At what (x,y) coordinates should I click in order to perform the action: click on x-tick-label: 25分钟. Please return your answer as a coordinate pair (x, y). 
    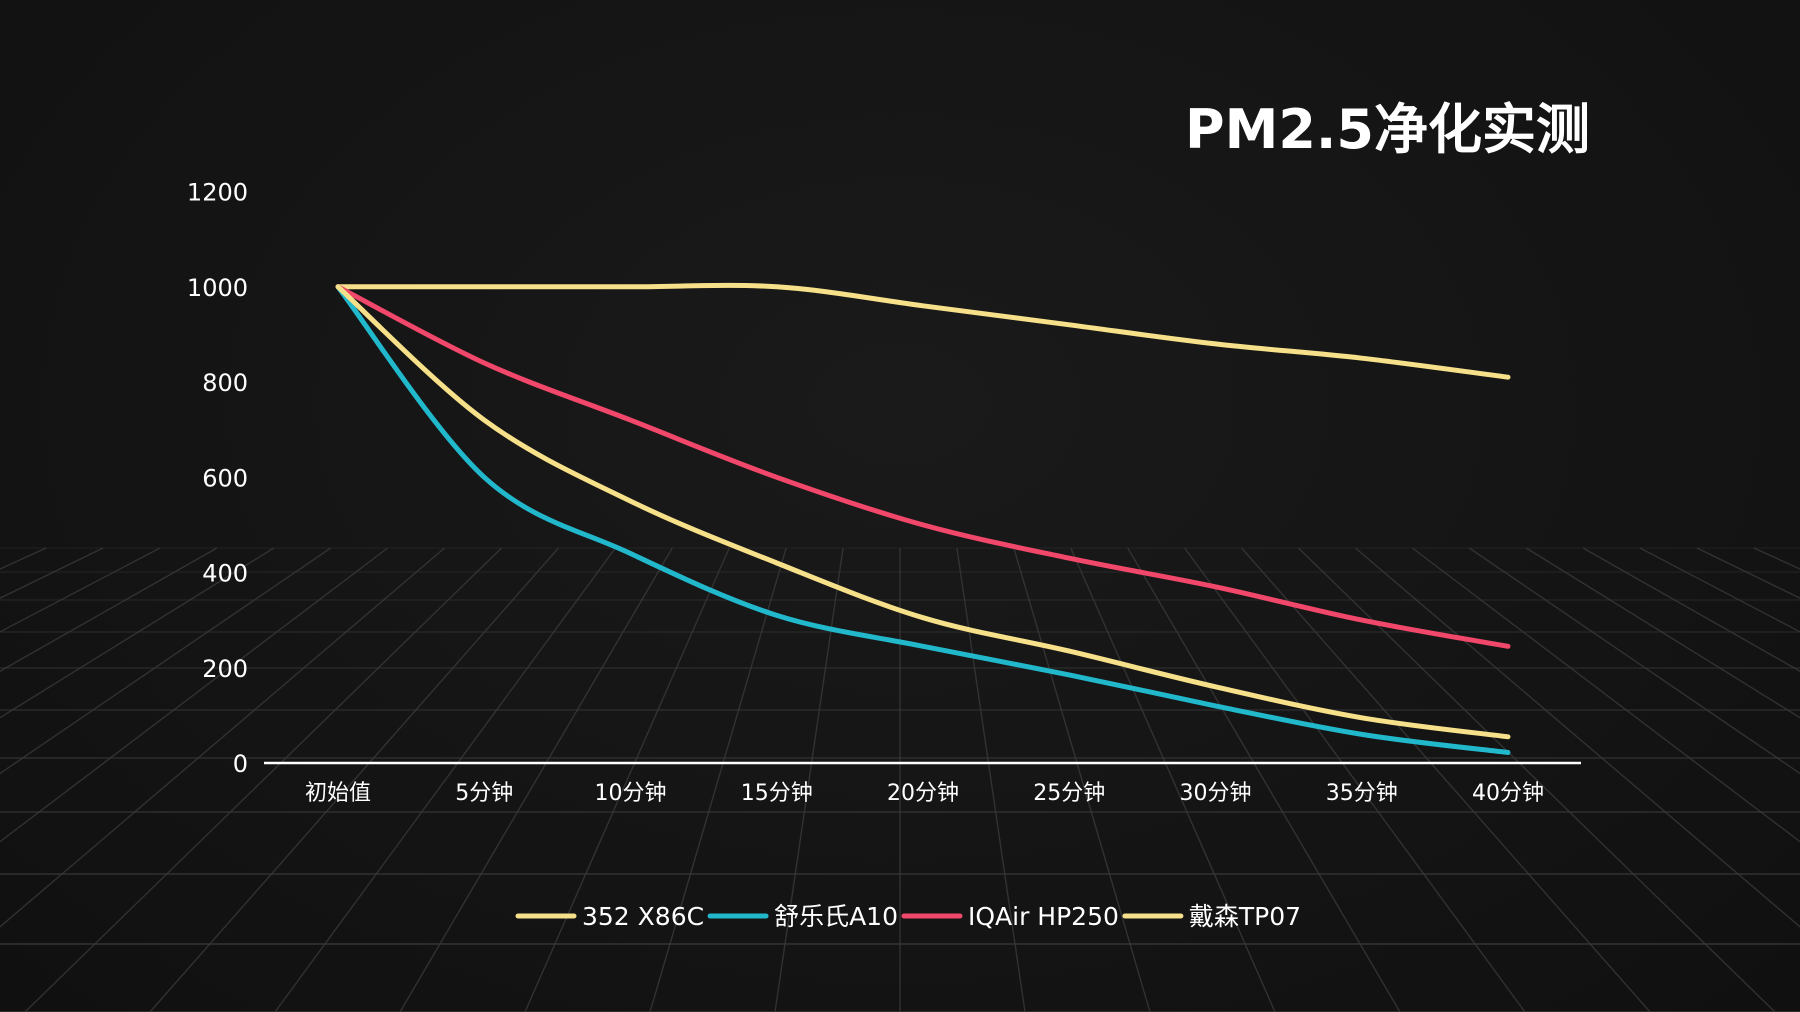
    Looking at the image, I should click on (1069, 793).